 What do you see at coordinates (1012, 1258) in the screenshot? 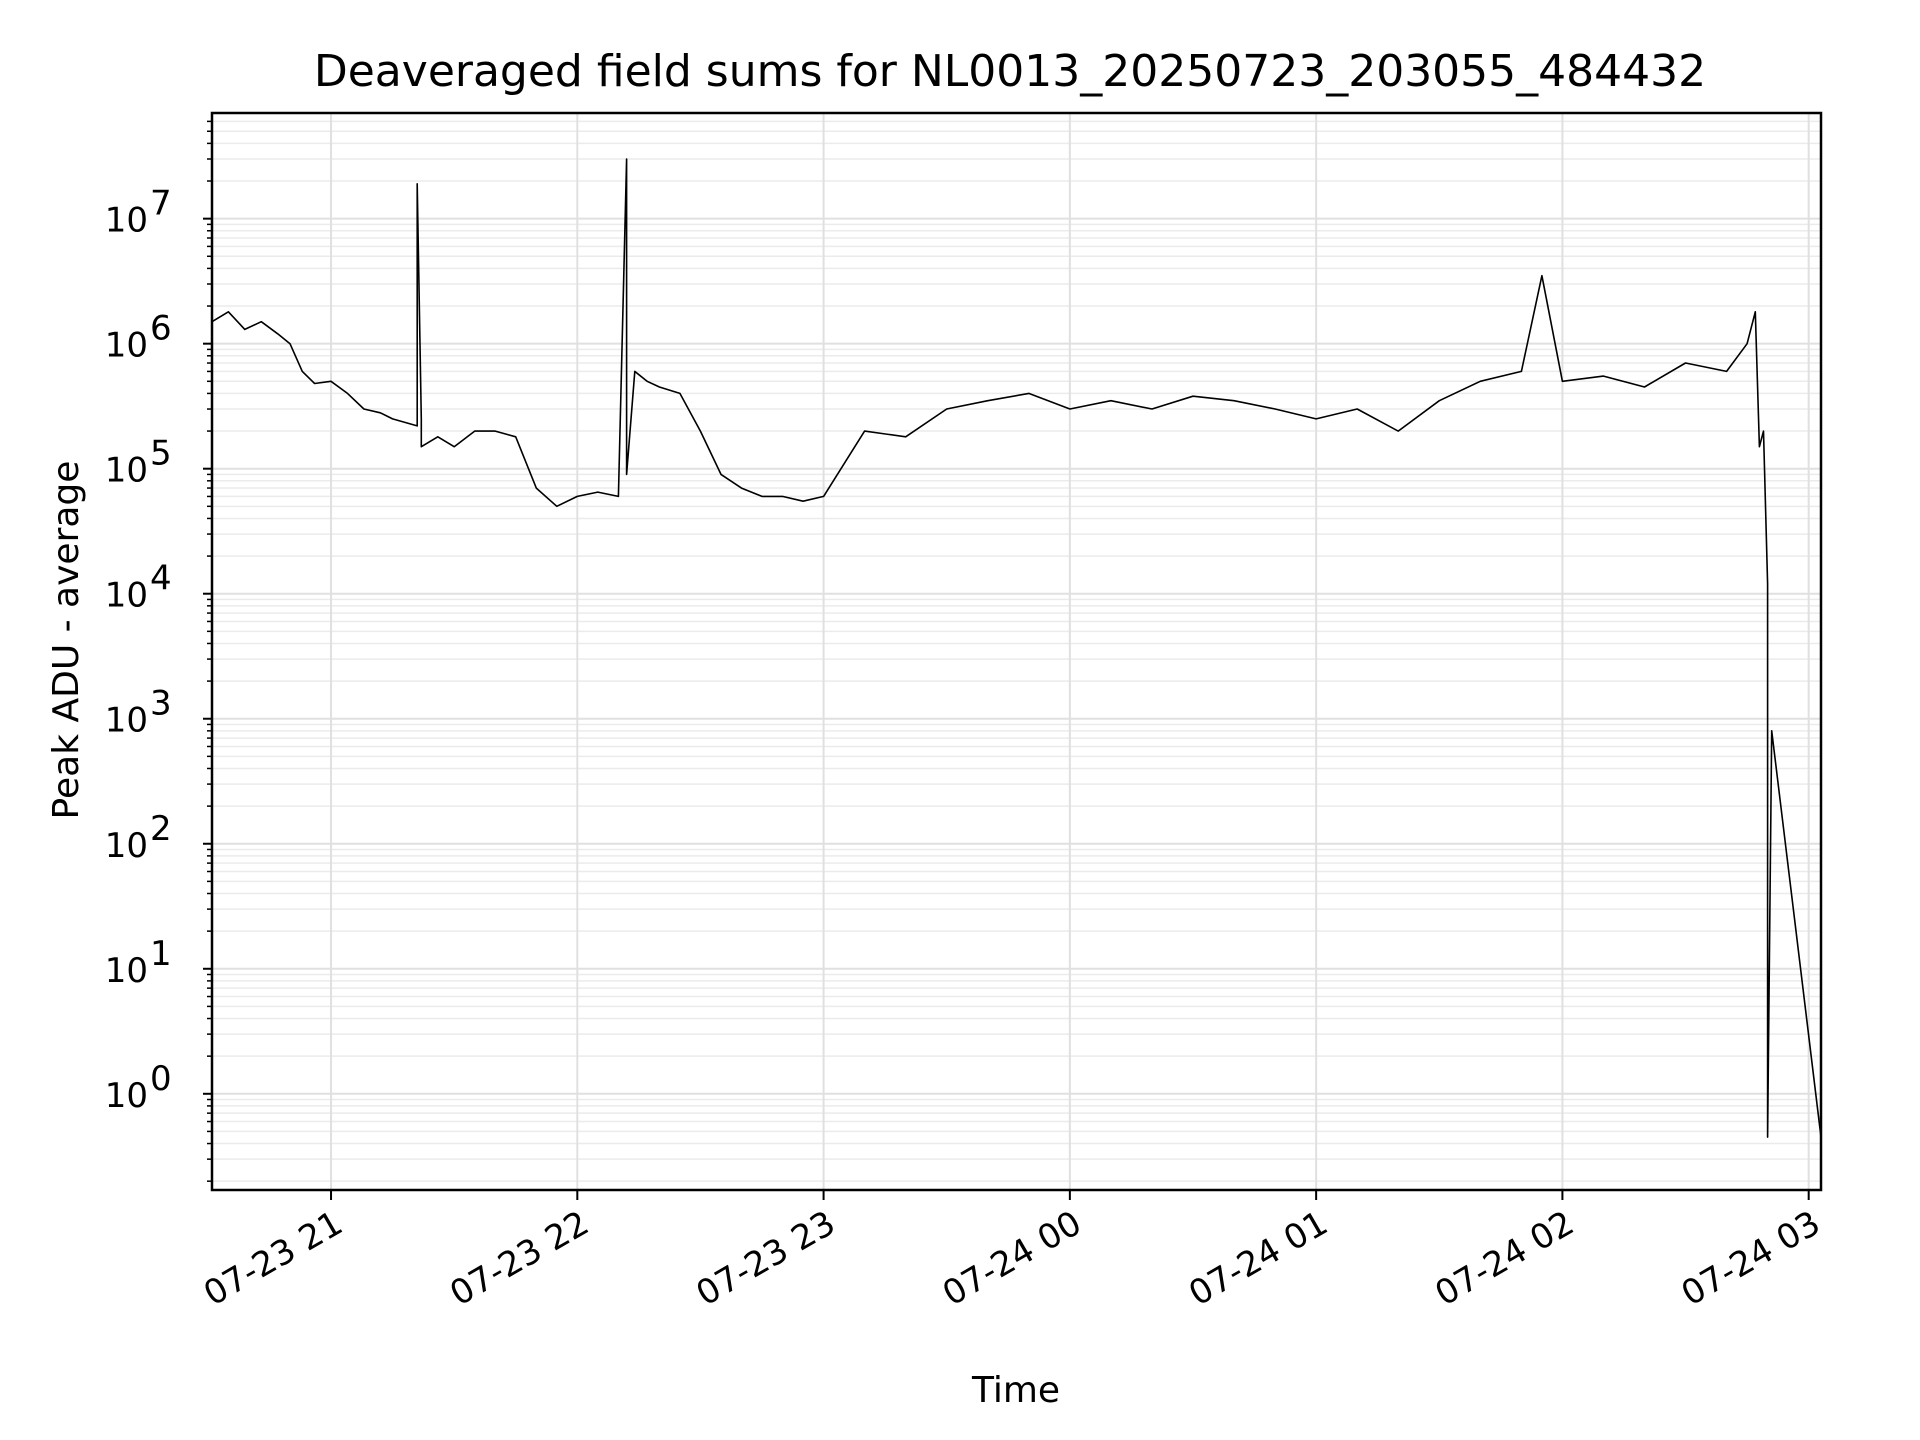
I see `x-tick-label: 07-24 00` at bounding box center [1012, 1258].